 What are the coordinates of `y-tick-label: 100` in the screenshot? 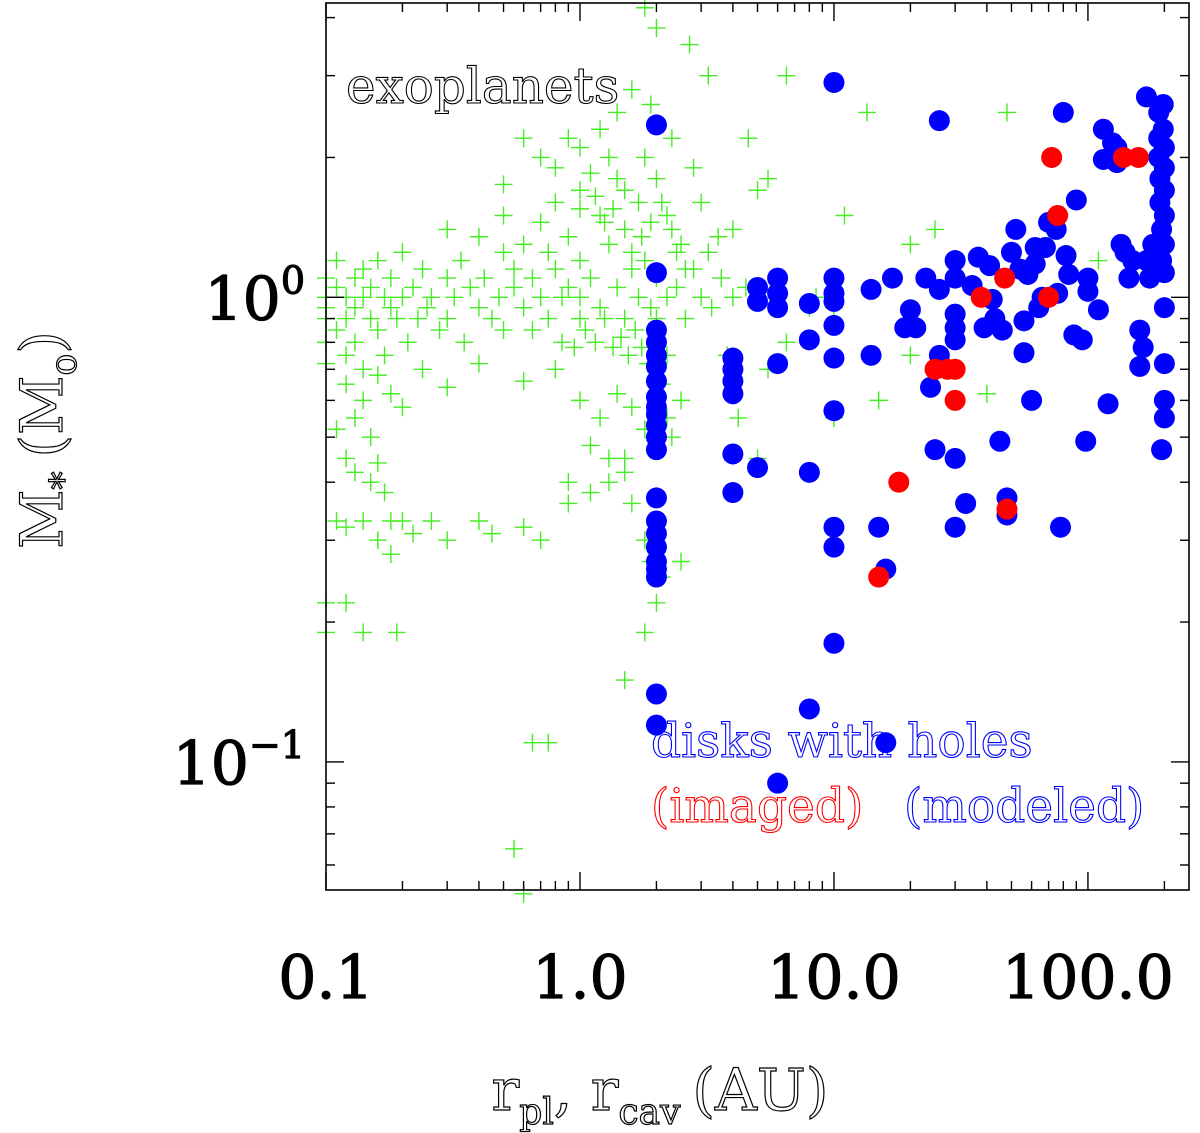 It's located at (254, 296).